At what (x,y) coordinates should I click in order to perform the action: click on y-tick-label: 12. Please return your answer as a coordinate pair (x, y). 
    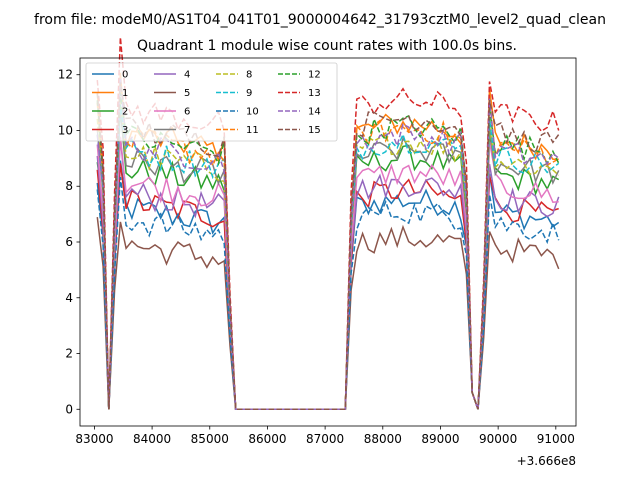
    Looking at the image, I should click on (65, 75).